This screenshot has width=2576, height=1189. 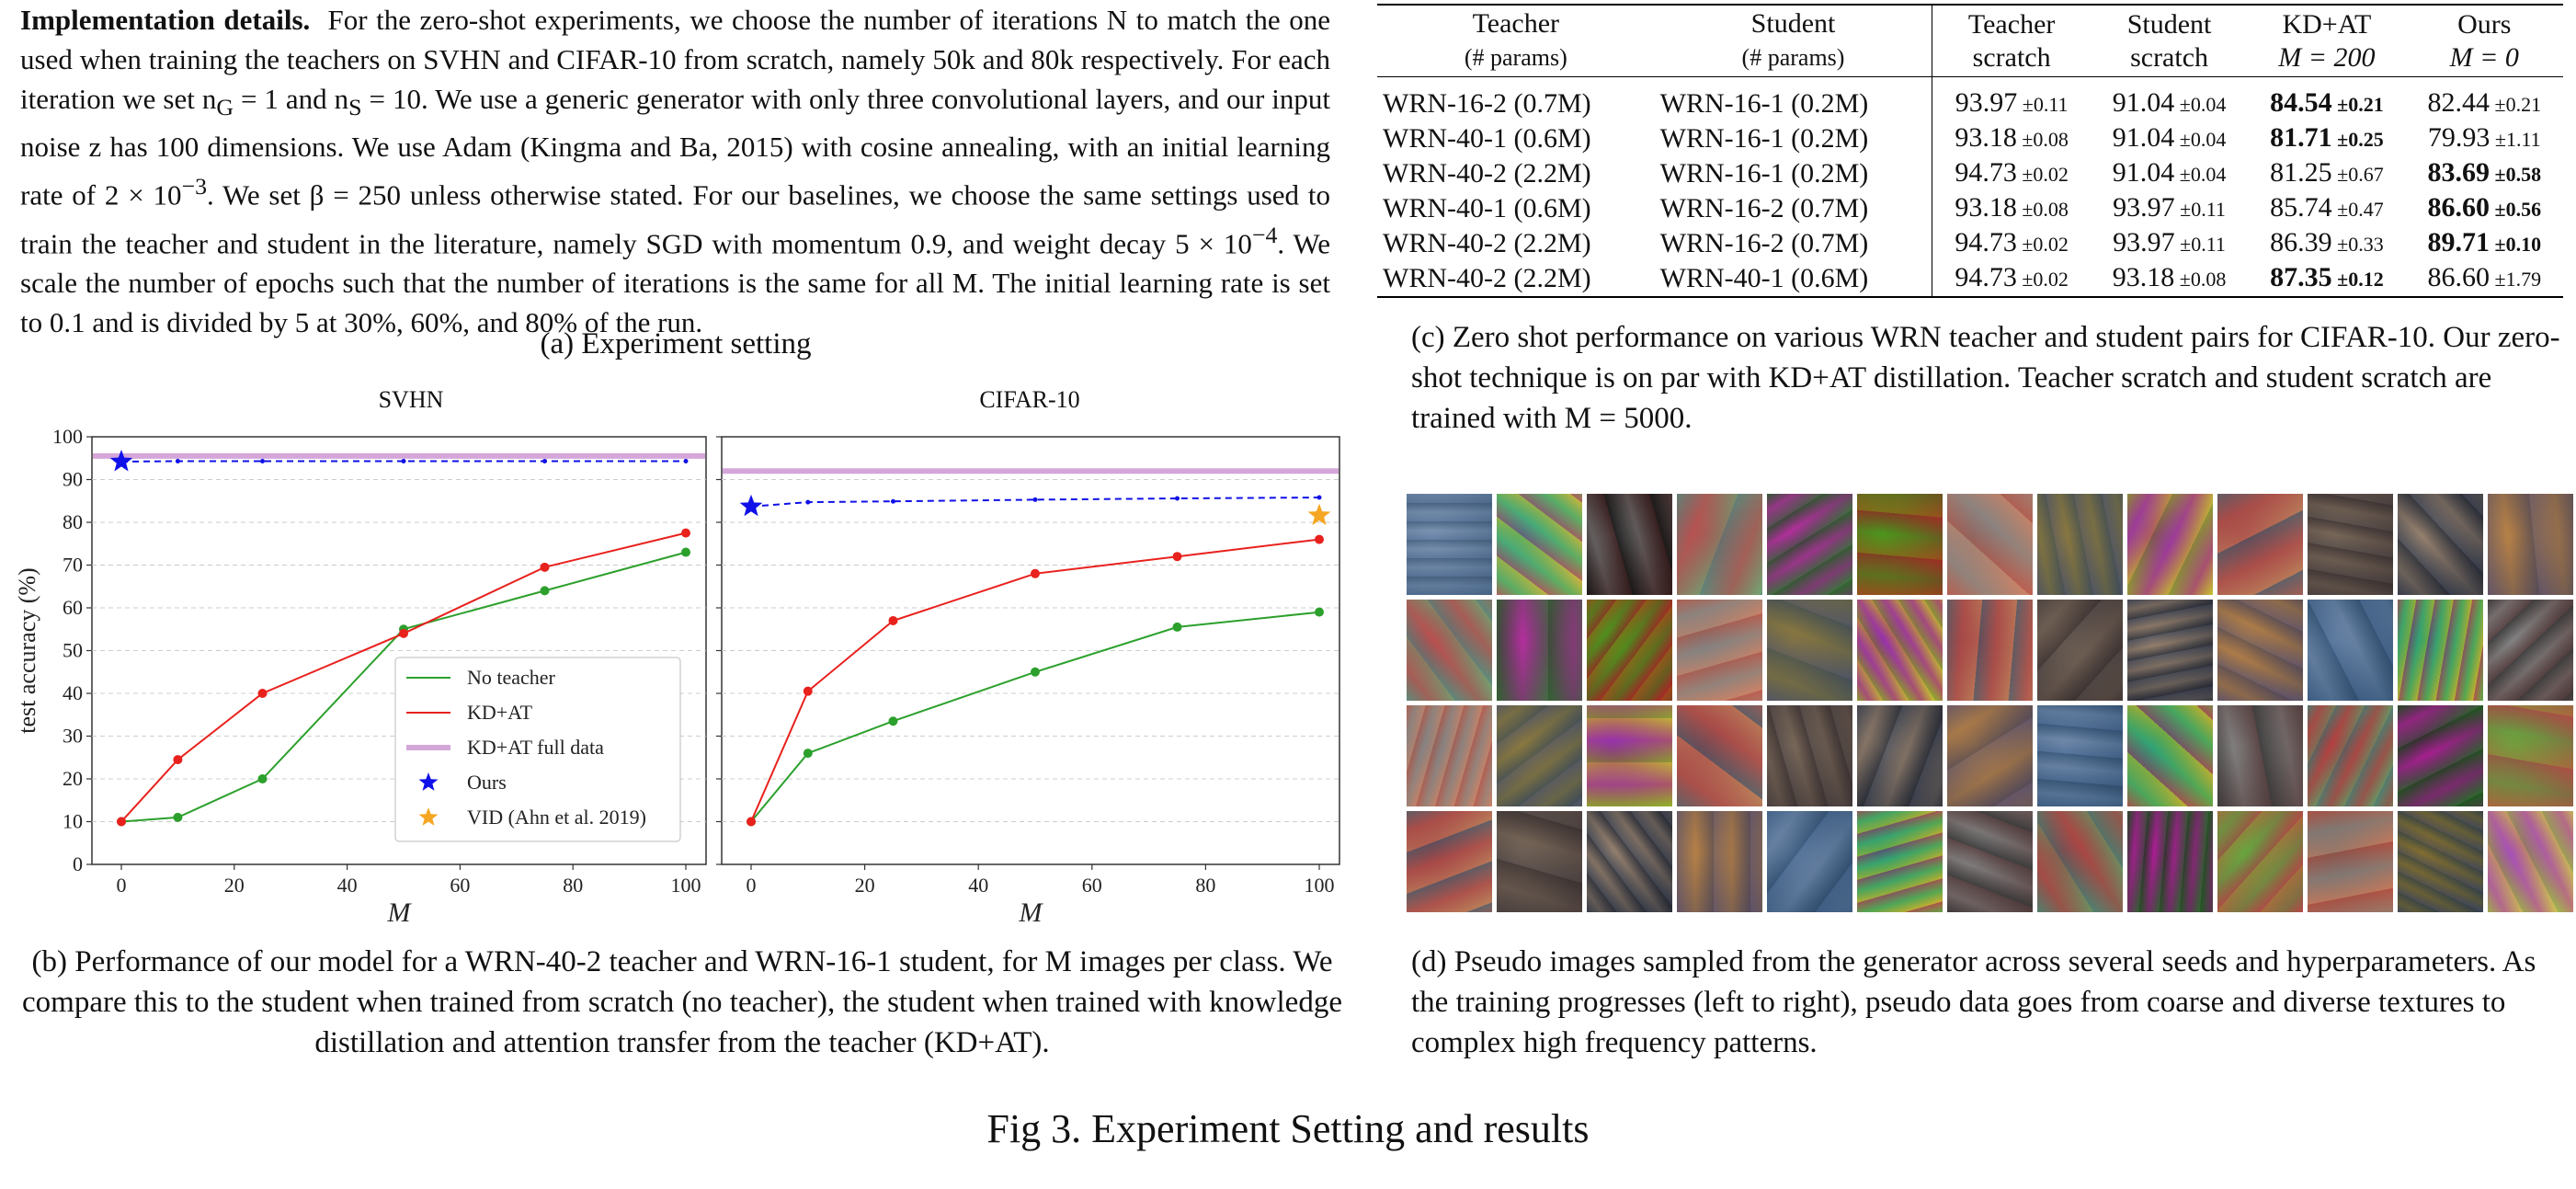 What do you see at coordinates (121, 461) in the screenshot?
I see `star-marker` at bounding box center [121, 461].